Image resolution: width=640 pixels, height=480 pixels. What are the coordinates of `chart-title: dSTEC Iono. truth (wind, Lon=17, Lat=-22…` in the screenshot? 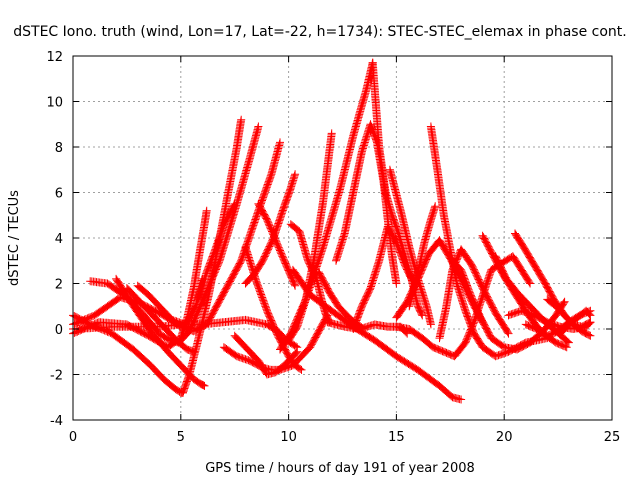 It's located at (319, 32).